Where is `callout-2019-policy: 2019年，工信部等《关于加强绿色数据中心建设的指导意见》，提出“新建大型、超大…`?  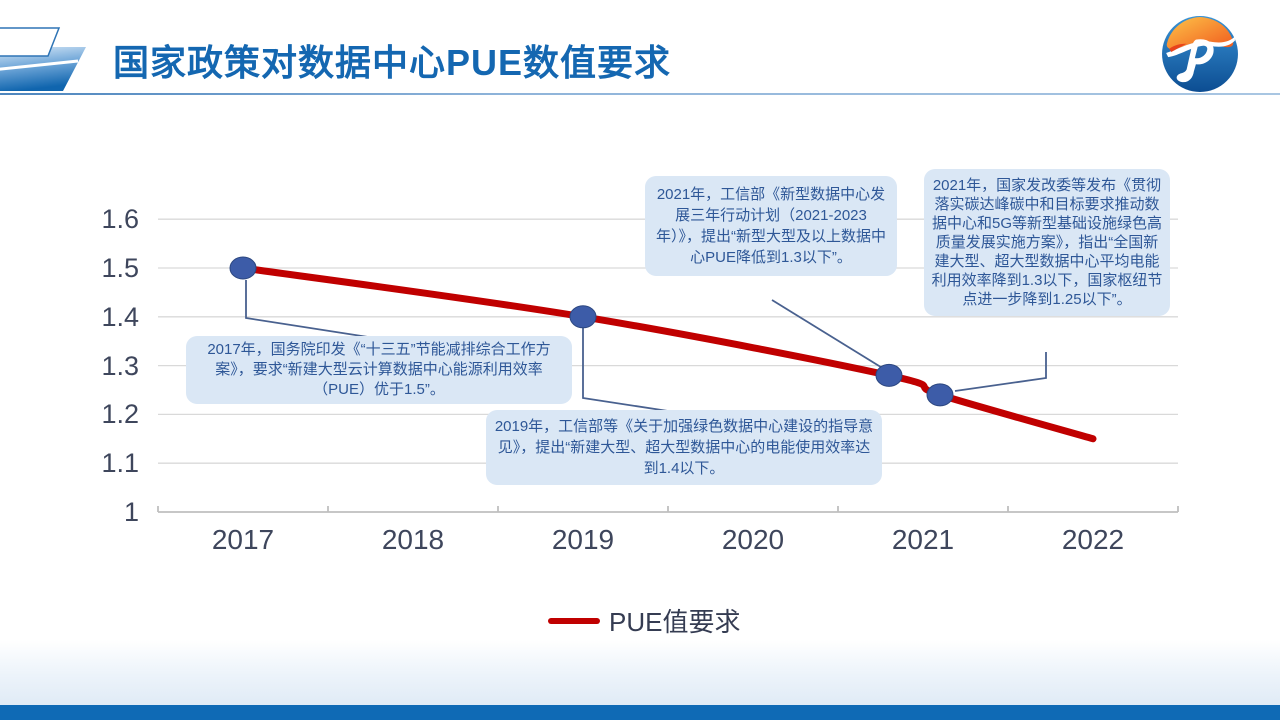
callout-2019-policy: 2019年，工信部等《关于加强绿色数据中心建设的指导意见》，提出“新建大型、超大… is located at coordinates (684, 447).